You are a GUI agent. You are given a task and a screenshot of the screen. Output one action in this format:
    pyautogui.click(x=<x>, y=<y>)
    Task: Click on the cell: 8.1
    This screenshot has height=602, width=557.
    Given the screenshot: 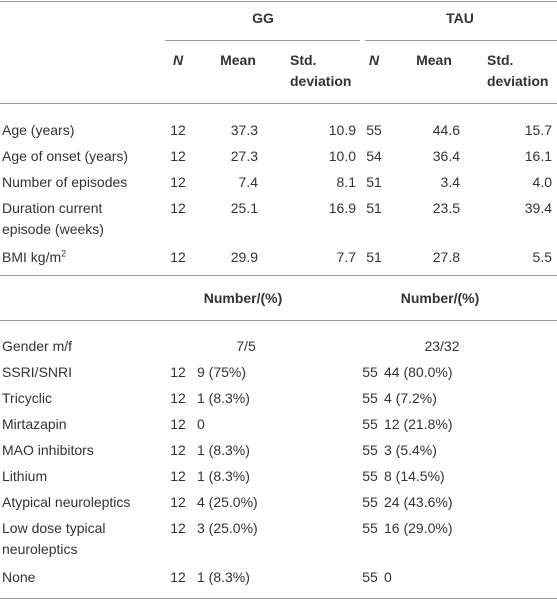 What is the action you would take?
    pyautogui.click(x=346, y=182)
    